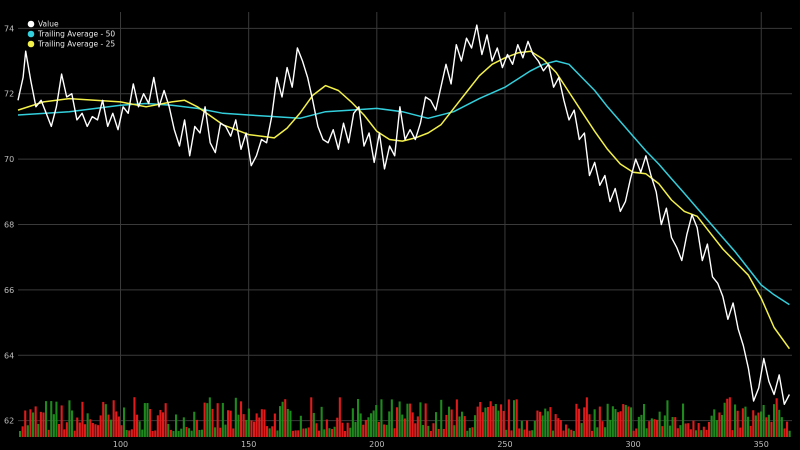 This screenshot has width=800, height=450. I want to click on y-tick-label: 72, so click(9, 94).